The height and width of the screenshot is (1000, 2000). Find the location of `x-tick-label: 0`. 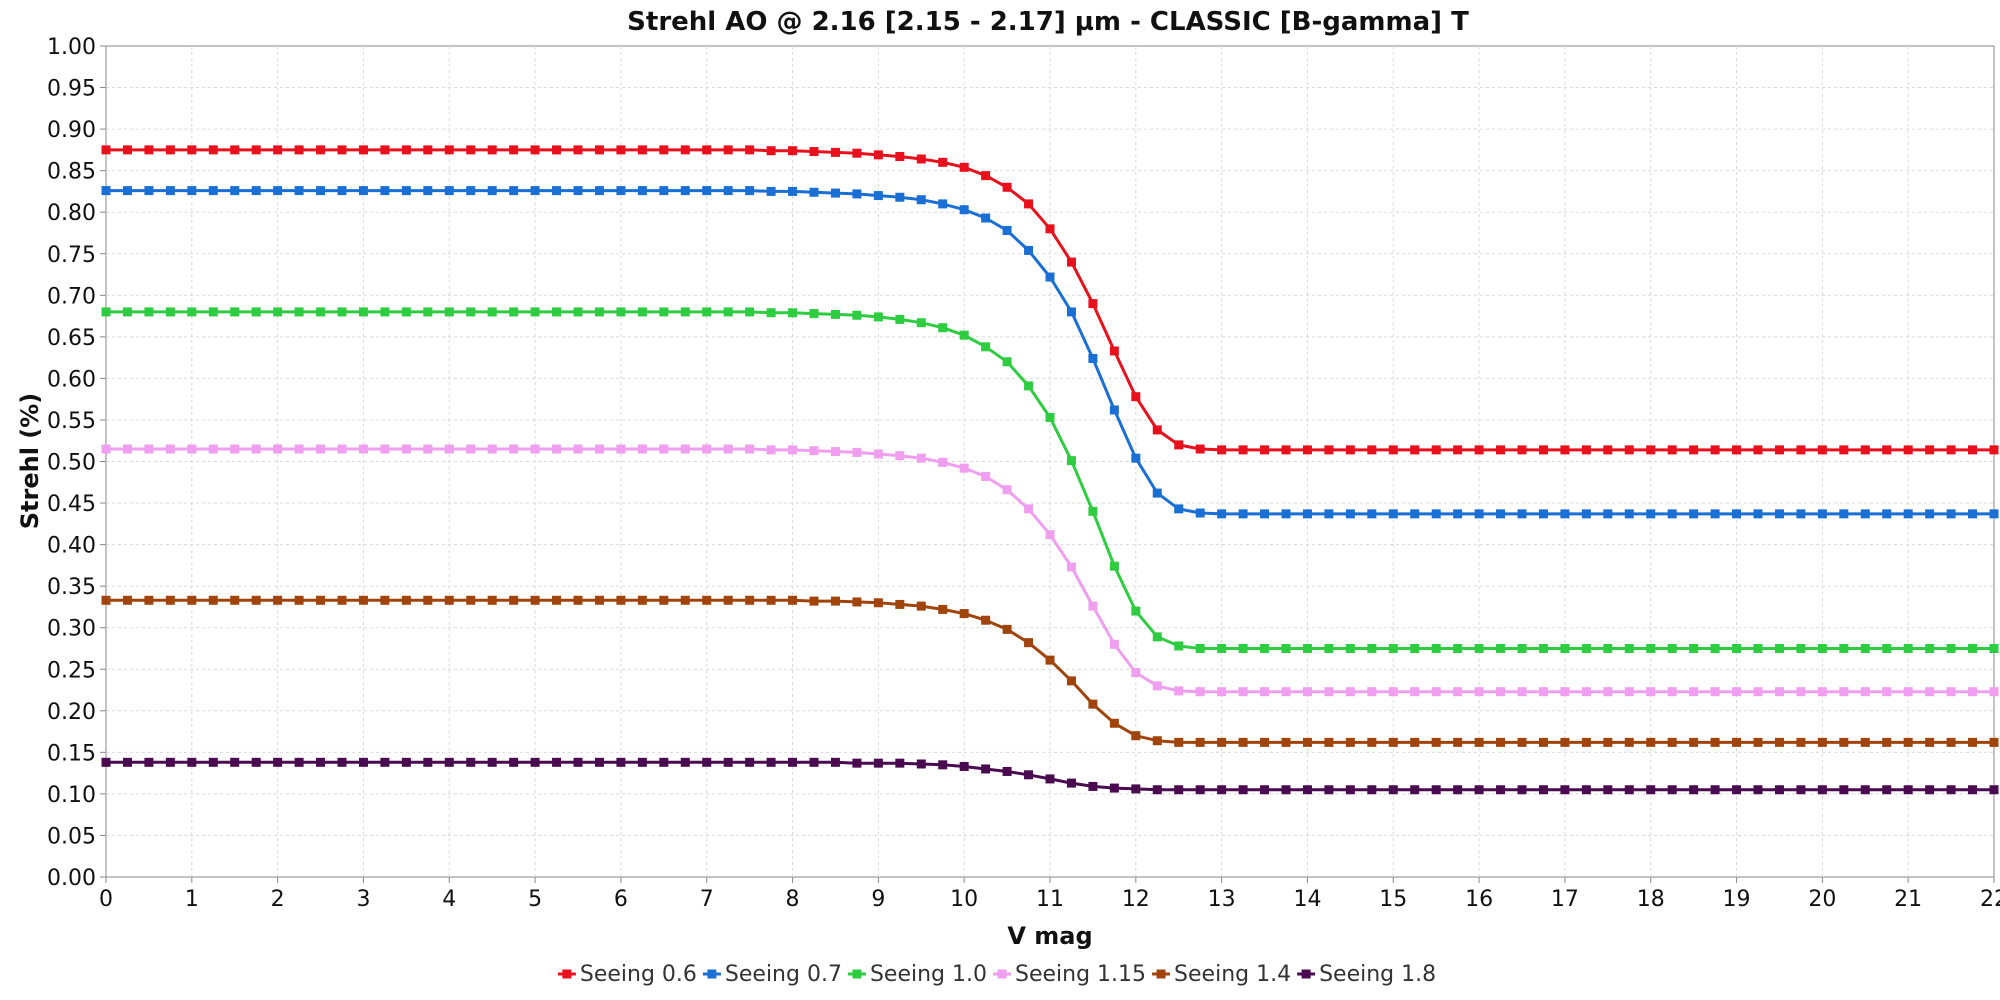

x-tick-label: 0 is located at coordinates (106, 899).